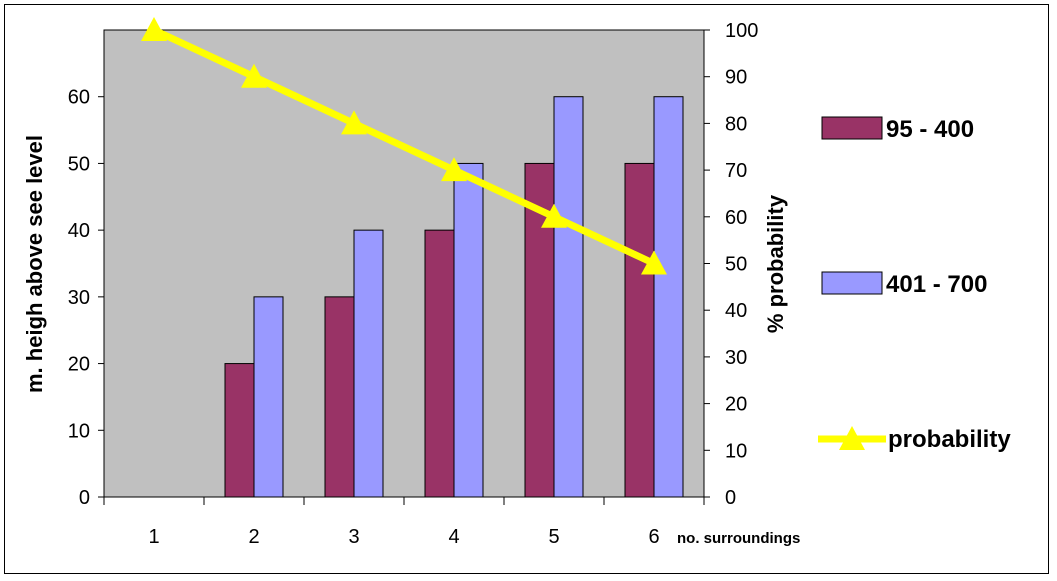 The width and height of the screenshot is (1057, 581). Describe the element at coordinates (949, 439) in the screenshot. I see `legend-label-probability: probability` at that location.